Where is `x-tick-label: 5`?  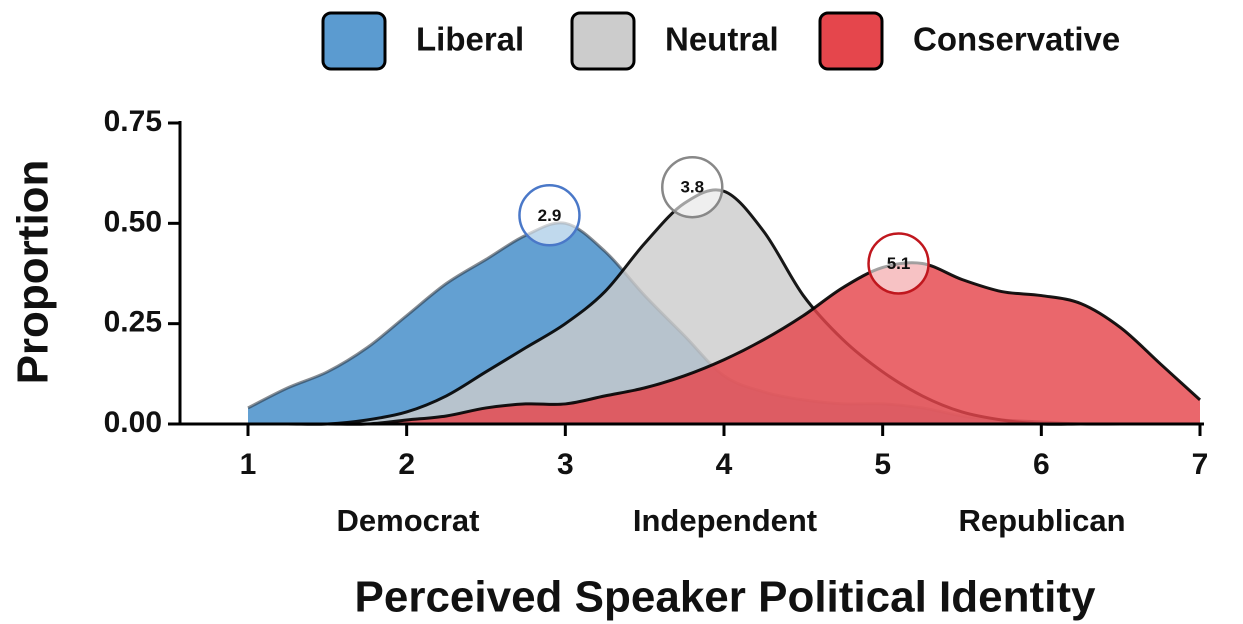
x-tick-label: 5 is located at coordinates (882, 464).